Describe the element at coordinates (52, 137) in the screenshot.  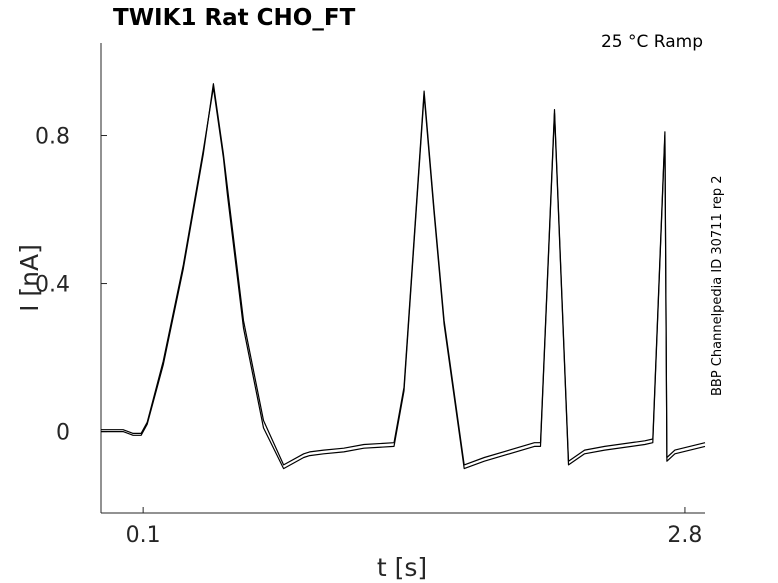
I see `y-tick-label: 0.8` at that location.